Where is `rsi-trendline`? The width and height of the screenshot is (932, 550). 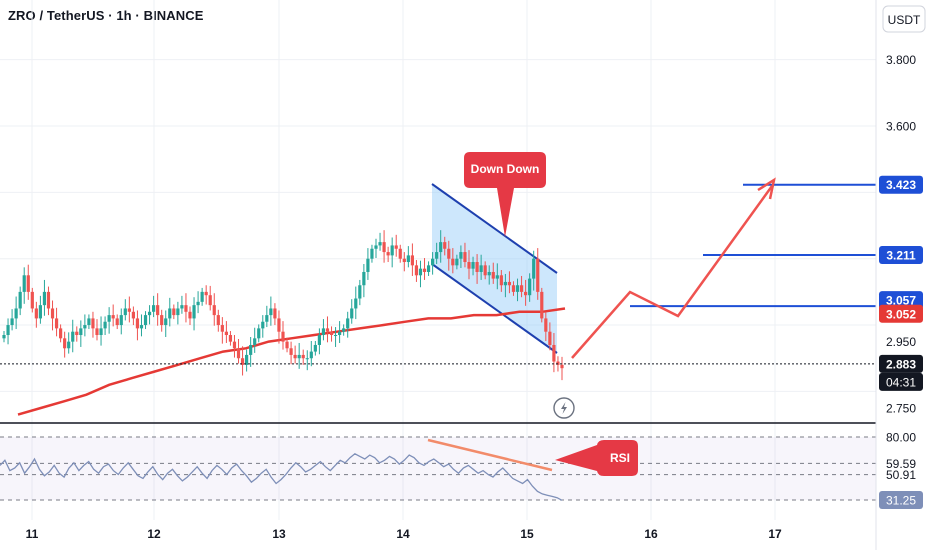 rsi-trendline is located at coordinates (490, 455).